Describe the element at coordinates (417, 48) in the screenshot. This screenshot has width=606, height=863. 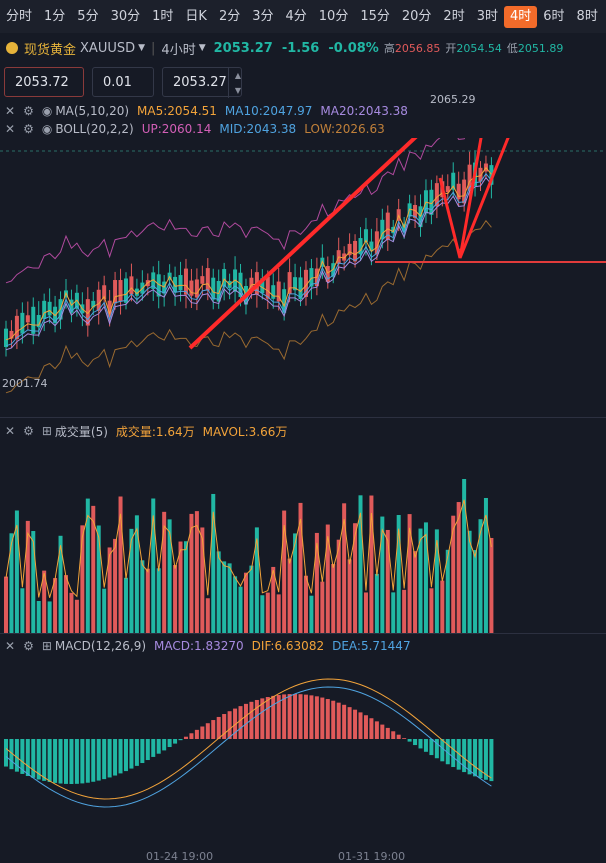
I see `high-value: 2056.85` at that location.